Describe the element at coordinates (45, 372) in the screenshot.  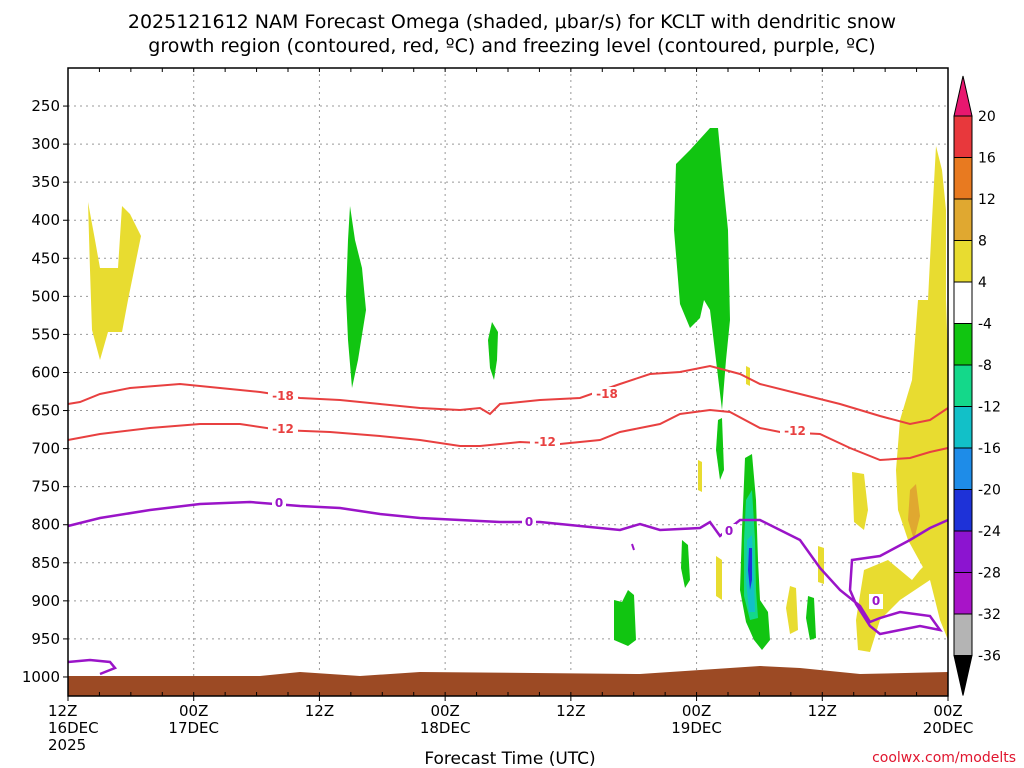
I see `y-tick-label: 600` at that location.